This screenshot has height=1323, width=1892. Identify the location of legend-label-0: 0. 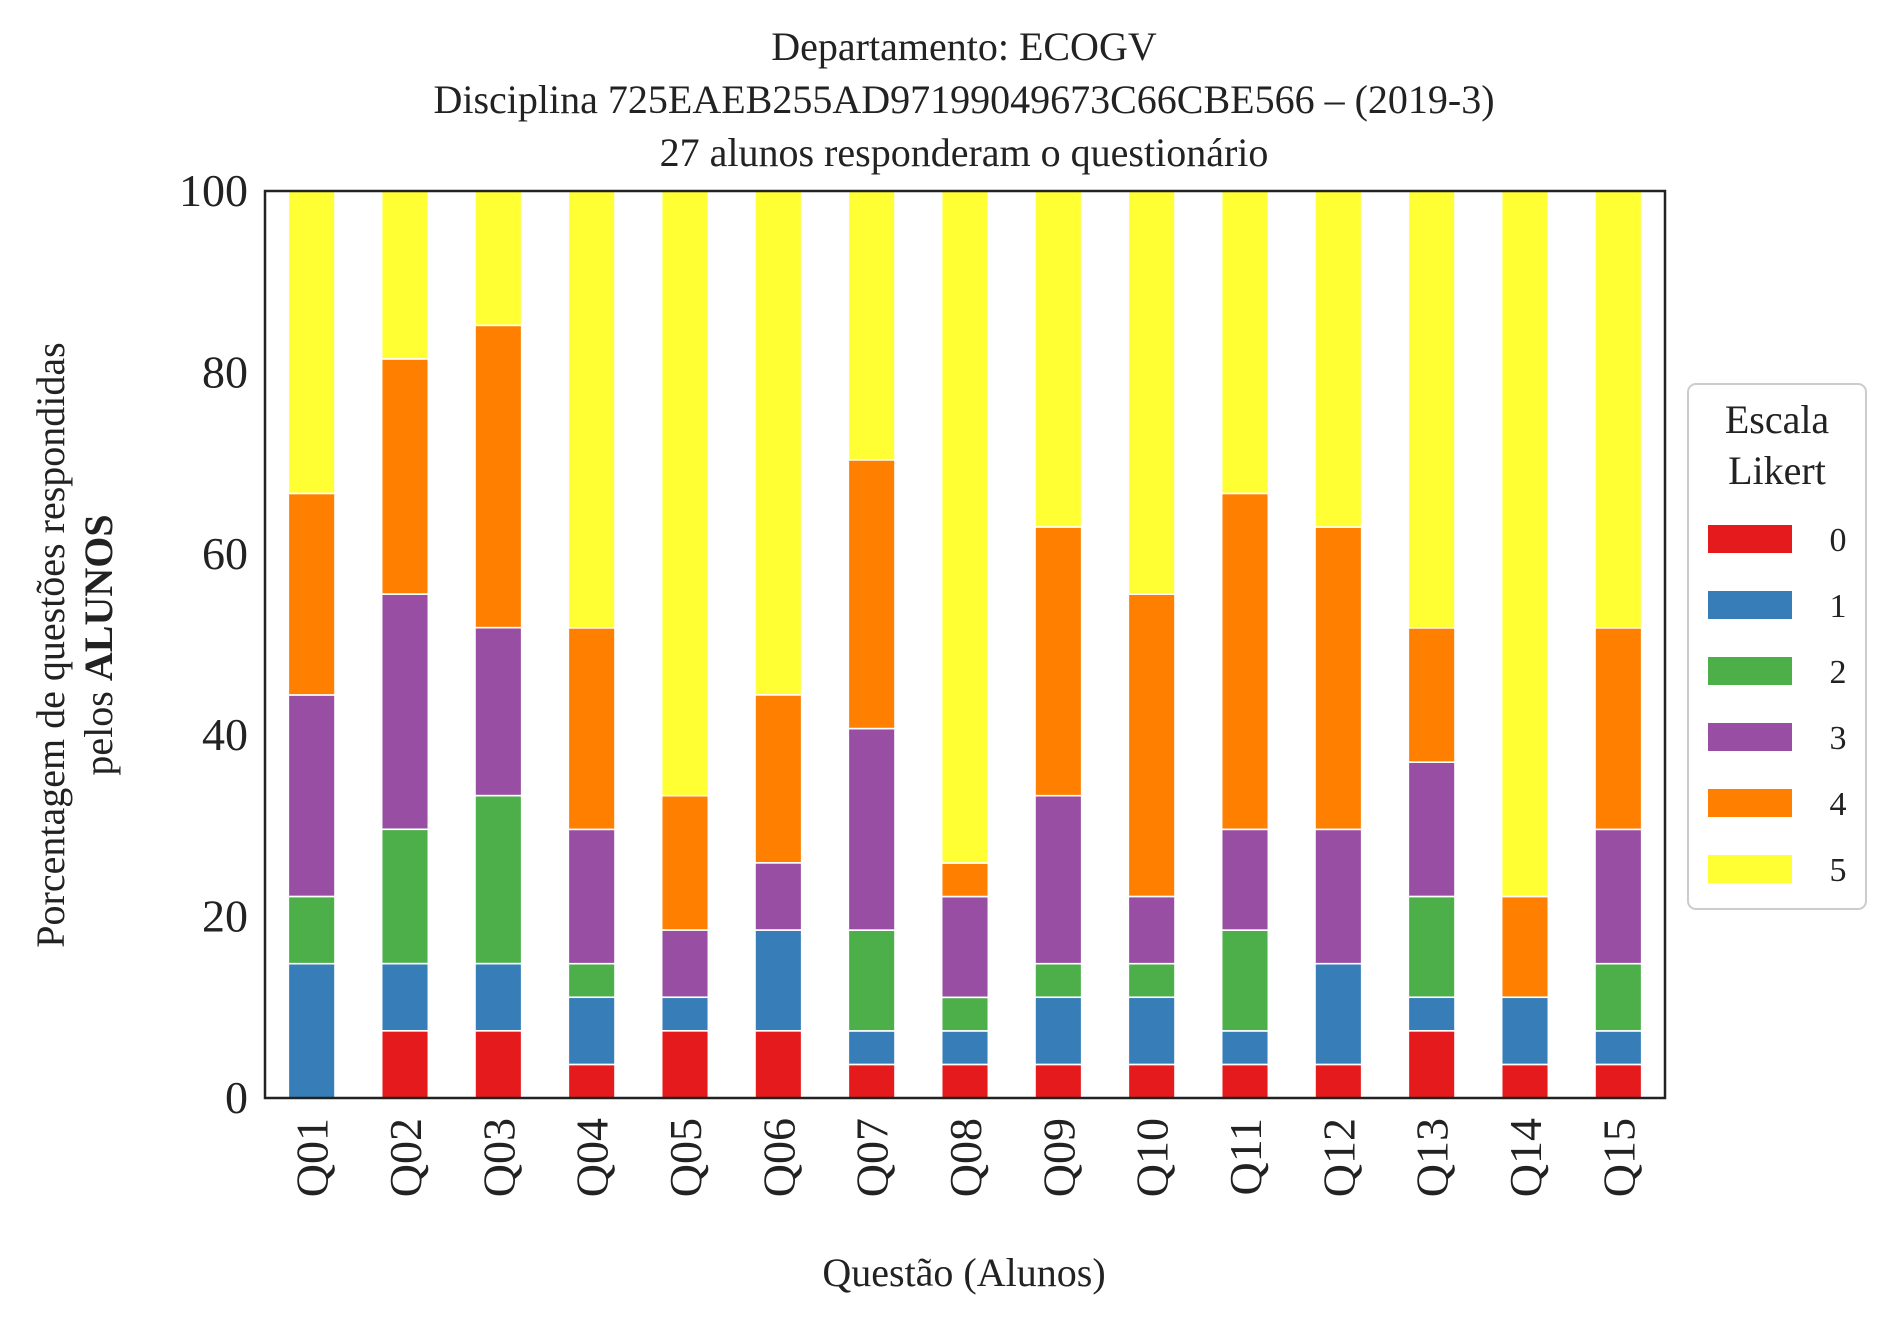
(1838, 540).